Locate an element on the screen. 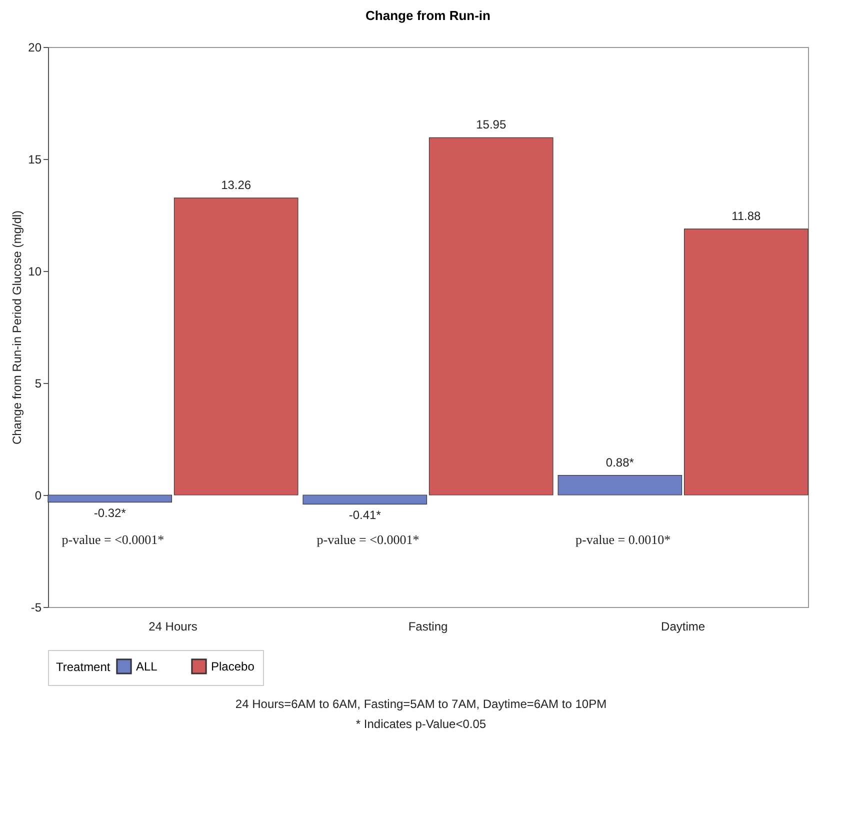 The width and height of the screenshot is (842, 826). data-label: 0.88* is located at coordinates (620, 462).